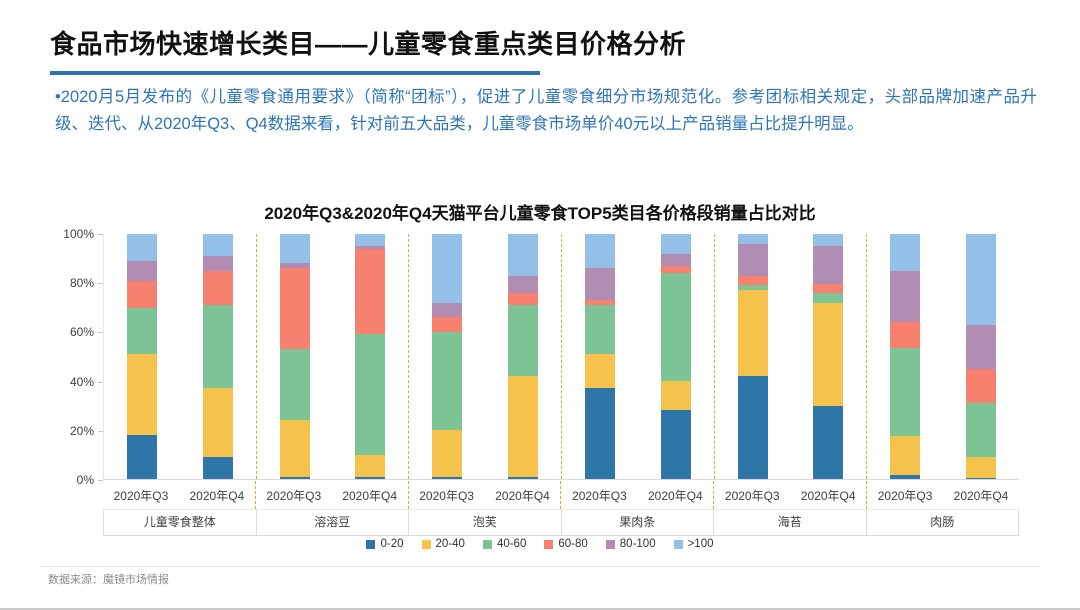  I want to click on chart-title: 2020年Q3&2020年Q4天猫平台儿童零食TOP5类目各价格段销量占比对比, so click(540, 213).